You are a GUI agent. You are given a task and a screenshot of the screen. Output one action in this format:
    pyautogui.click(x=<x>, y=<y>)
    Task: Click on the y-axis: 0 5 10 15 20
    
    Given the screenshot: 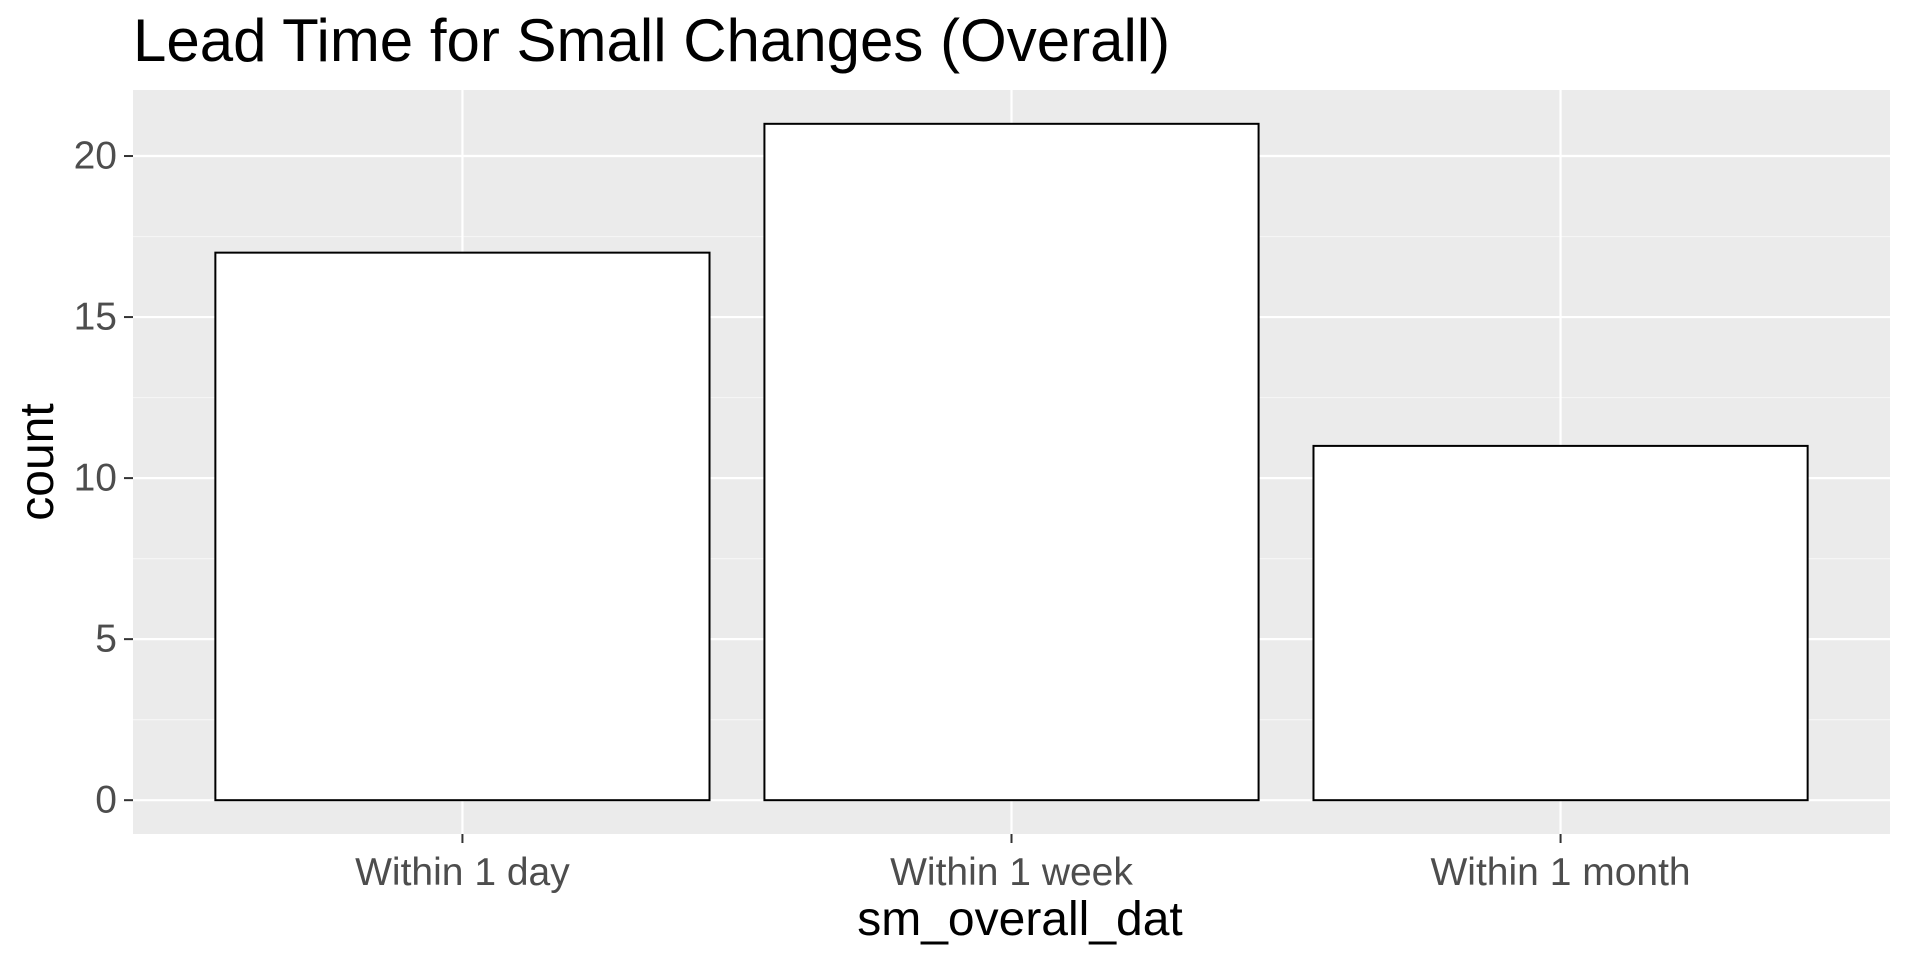 What is the action you would take?
    pyautogui.click(x=103, y=478)
    